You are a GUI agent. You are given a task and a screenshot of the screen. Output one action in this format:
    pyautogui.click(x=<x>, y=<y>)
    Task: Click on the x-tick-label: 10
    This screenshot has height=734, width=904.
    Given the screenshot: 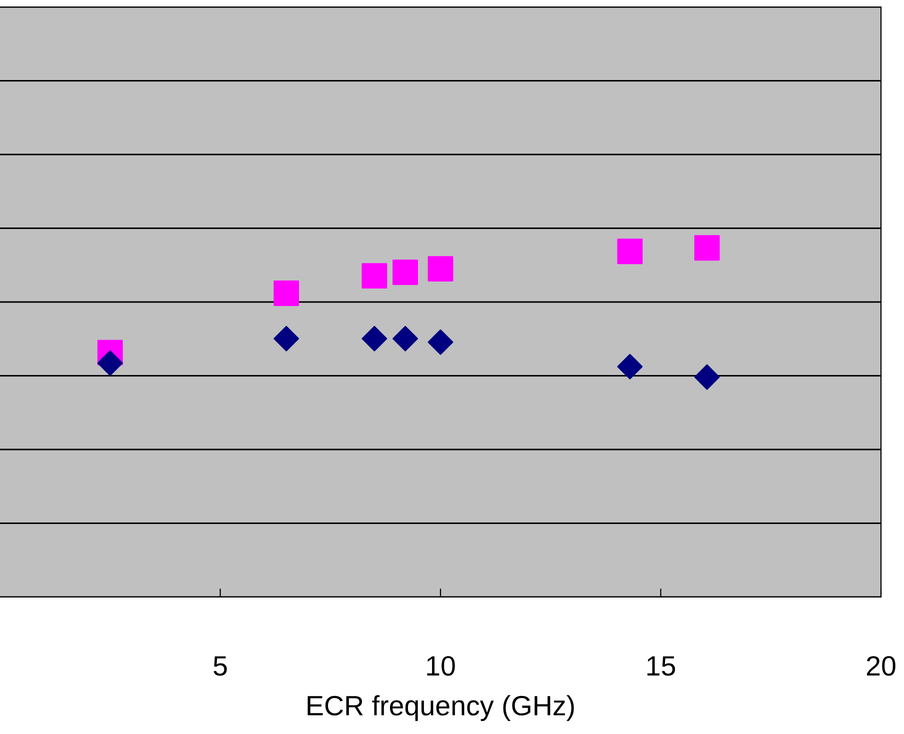 What is the action you would take?
    pyautogui.click(x=441, y=666)
    